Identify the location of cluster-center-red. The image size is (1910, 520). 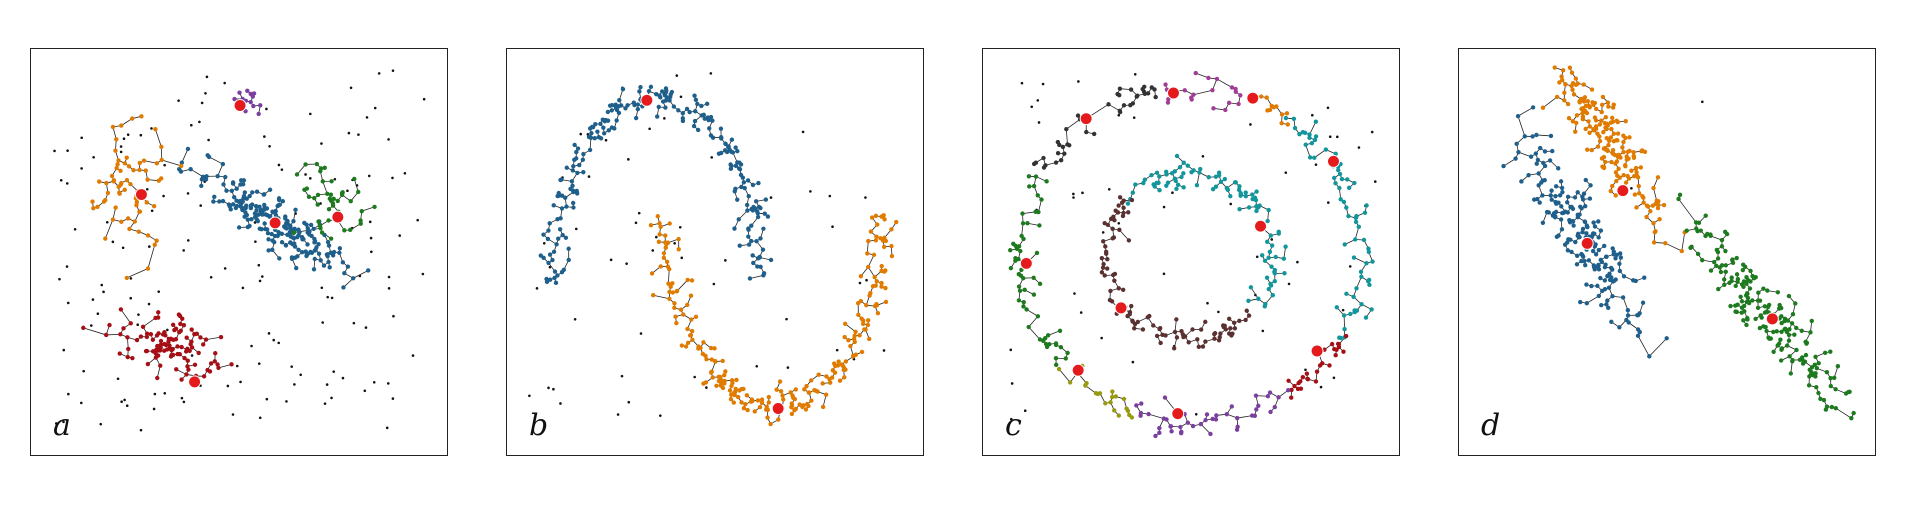
(195, 382).